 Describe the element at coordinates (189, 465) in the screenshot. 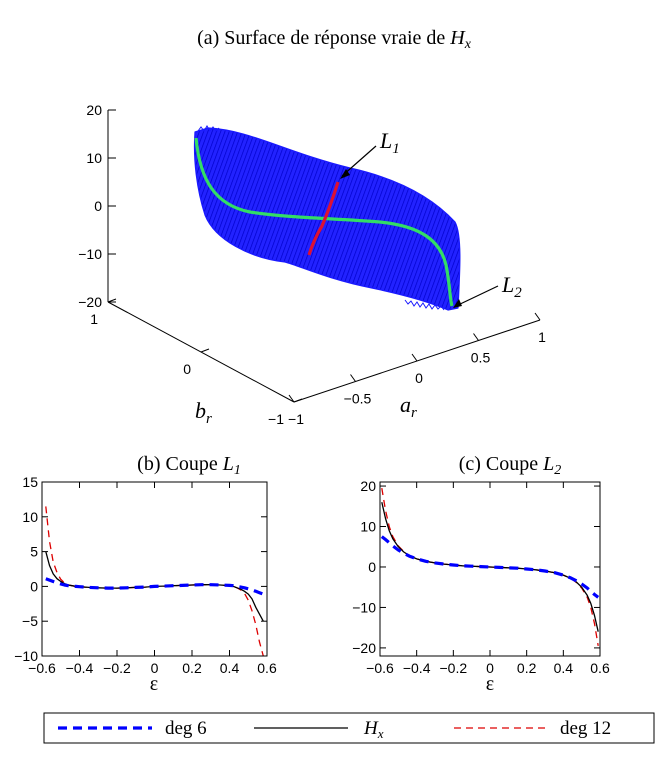

I see `panel-b-title: (b) Coupe L1` at that location.